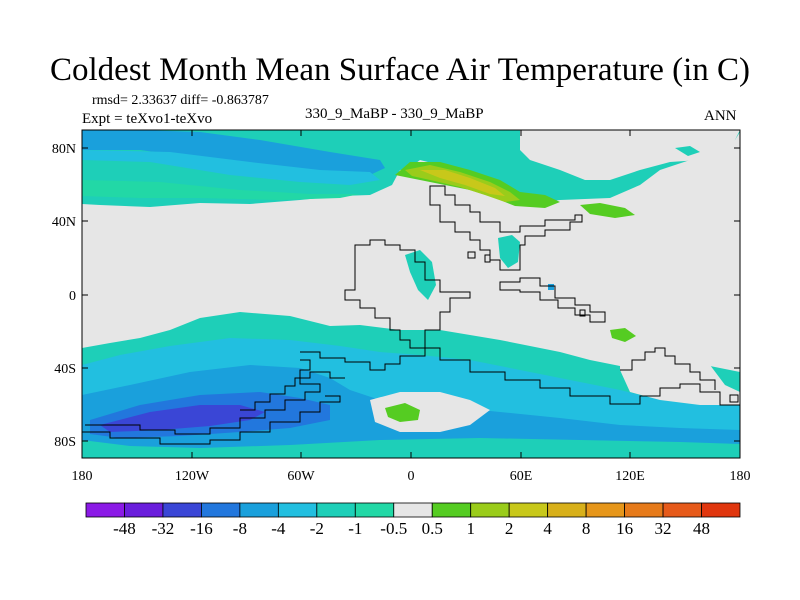 This screenshot has width=800, height=600. I want to click on colorbar-label: -2, so click(317, 528).